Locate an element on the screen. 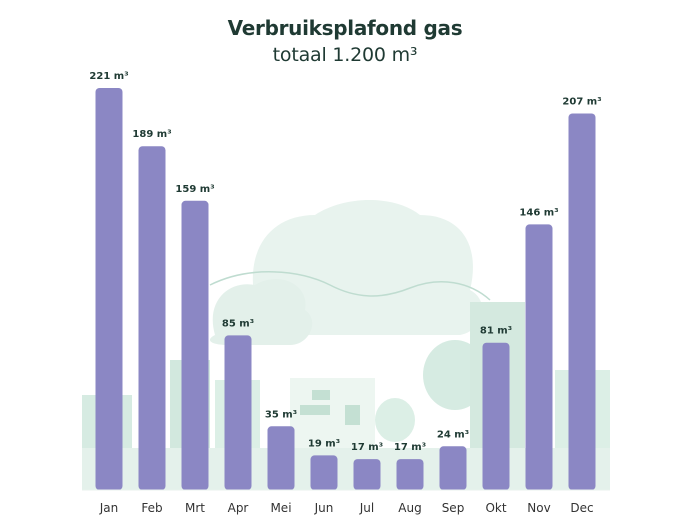  bar-jul is located at coordinates (367, 474).